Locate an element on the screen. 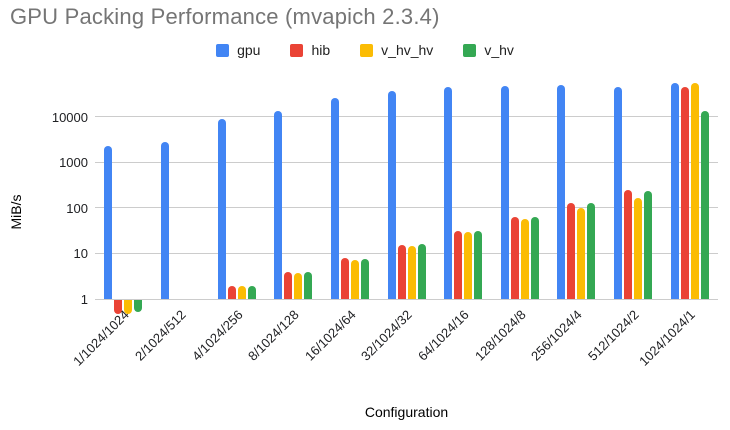  y-tick-label: 100 is located at coordinates (77, 208).